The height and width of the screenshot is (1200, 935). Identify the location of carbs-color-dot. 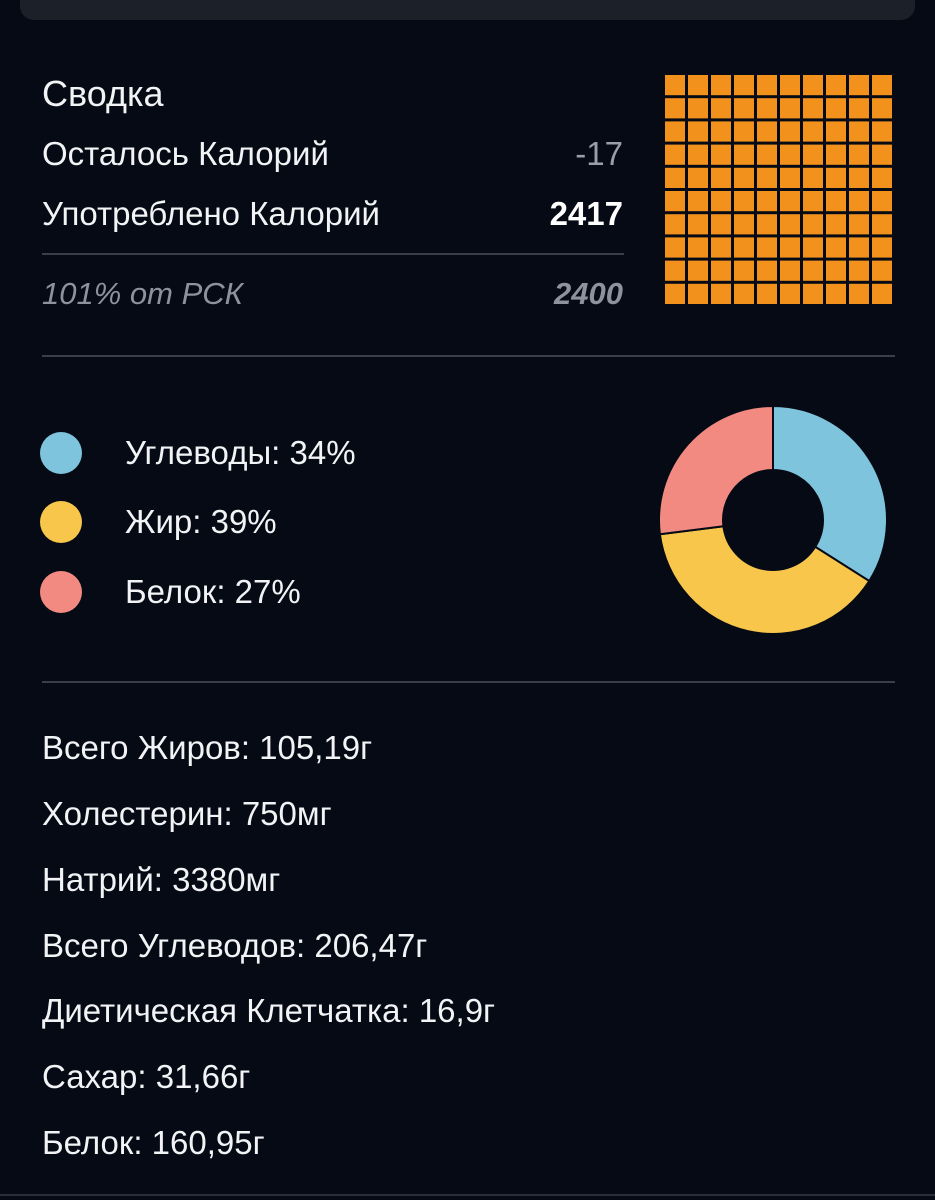
(61, 453).